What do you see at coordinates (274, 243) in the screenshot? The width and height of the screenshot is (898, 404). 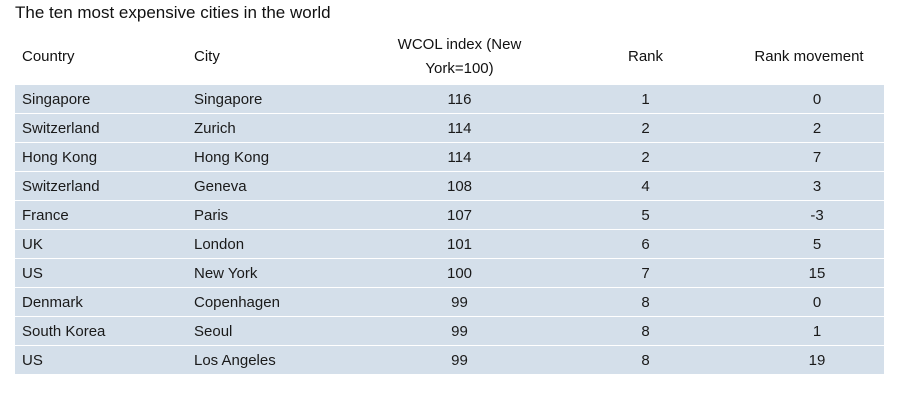 I see `cell-city: London` at bounding box center [274, 243].